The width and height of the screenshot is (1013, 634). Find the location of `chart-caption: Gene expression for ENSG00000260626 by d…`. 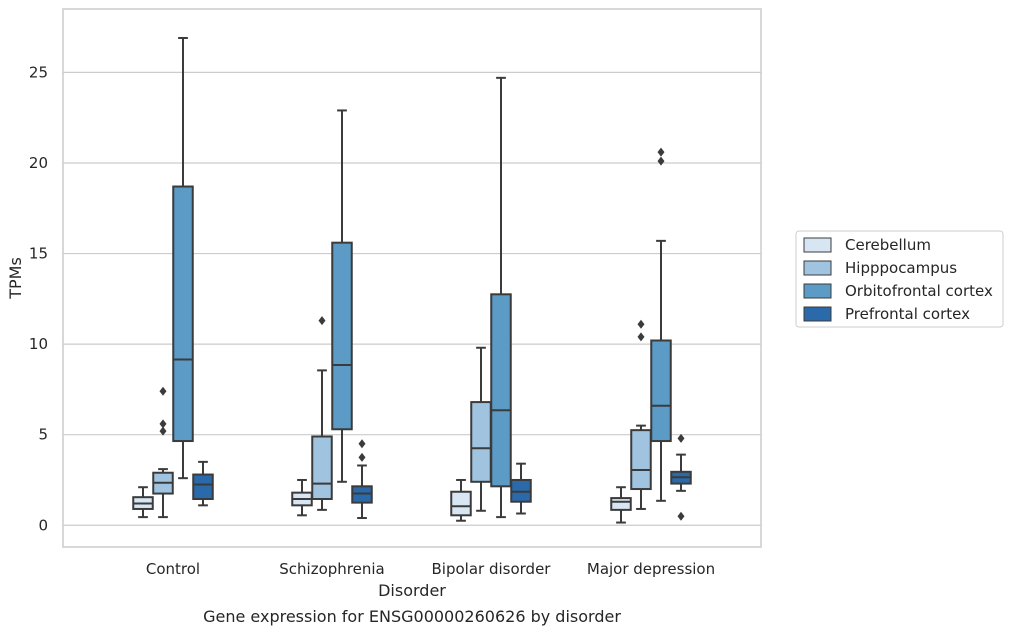

chart-caption: Gene expression for ENSG00000260626 by d… is located at coordinates (412, 616).